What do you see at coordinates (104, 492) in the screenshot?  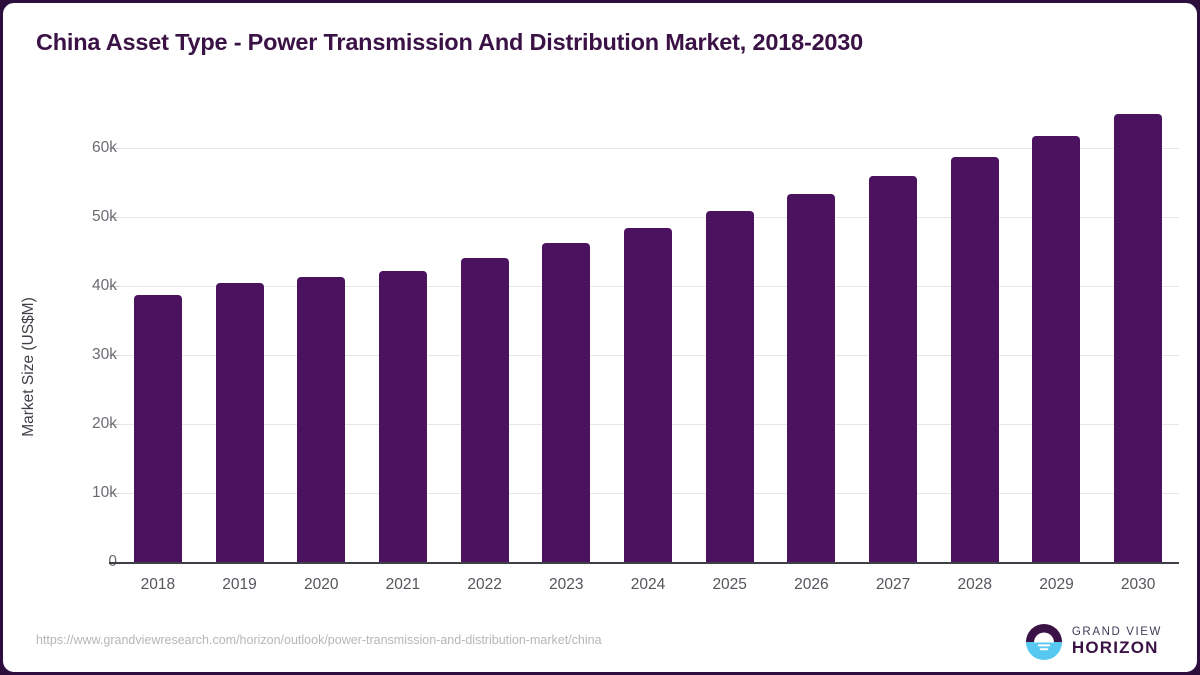 I see `y-axis-tick-label: 10k` at bounding box center [104, 492].